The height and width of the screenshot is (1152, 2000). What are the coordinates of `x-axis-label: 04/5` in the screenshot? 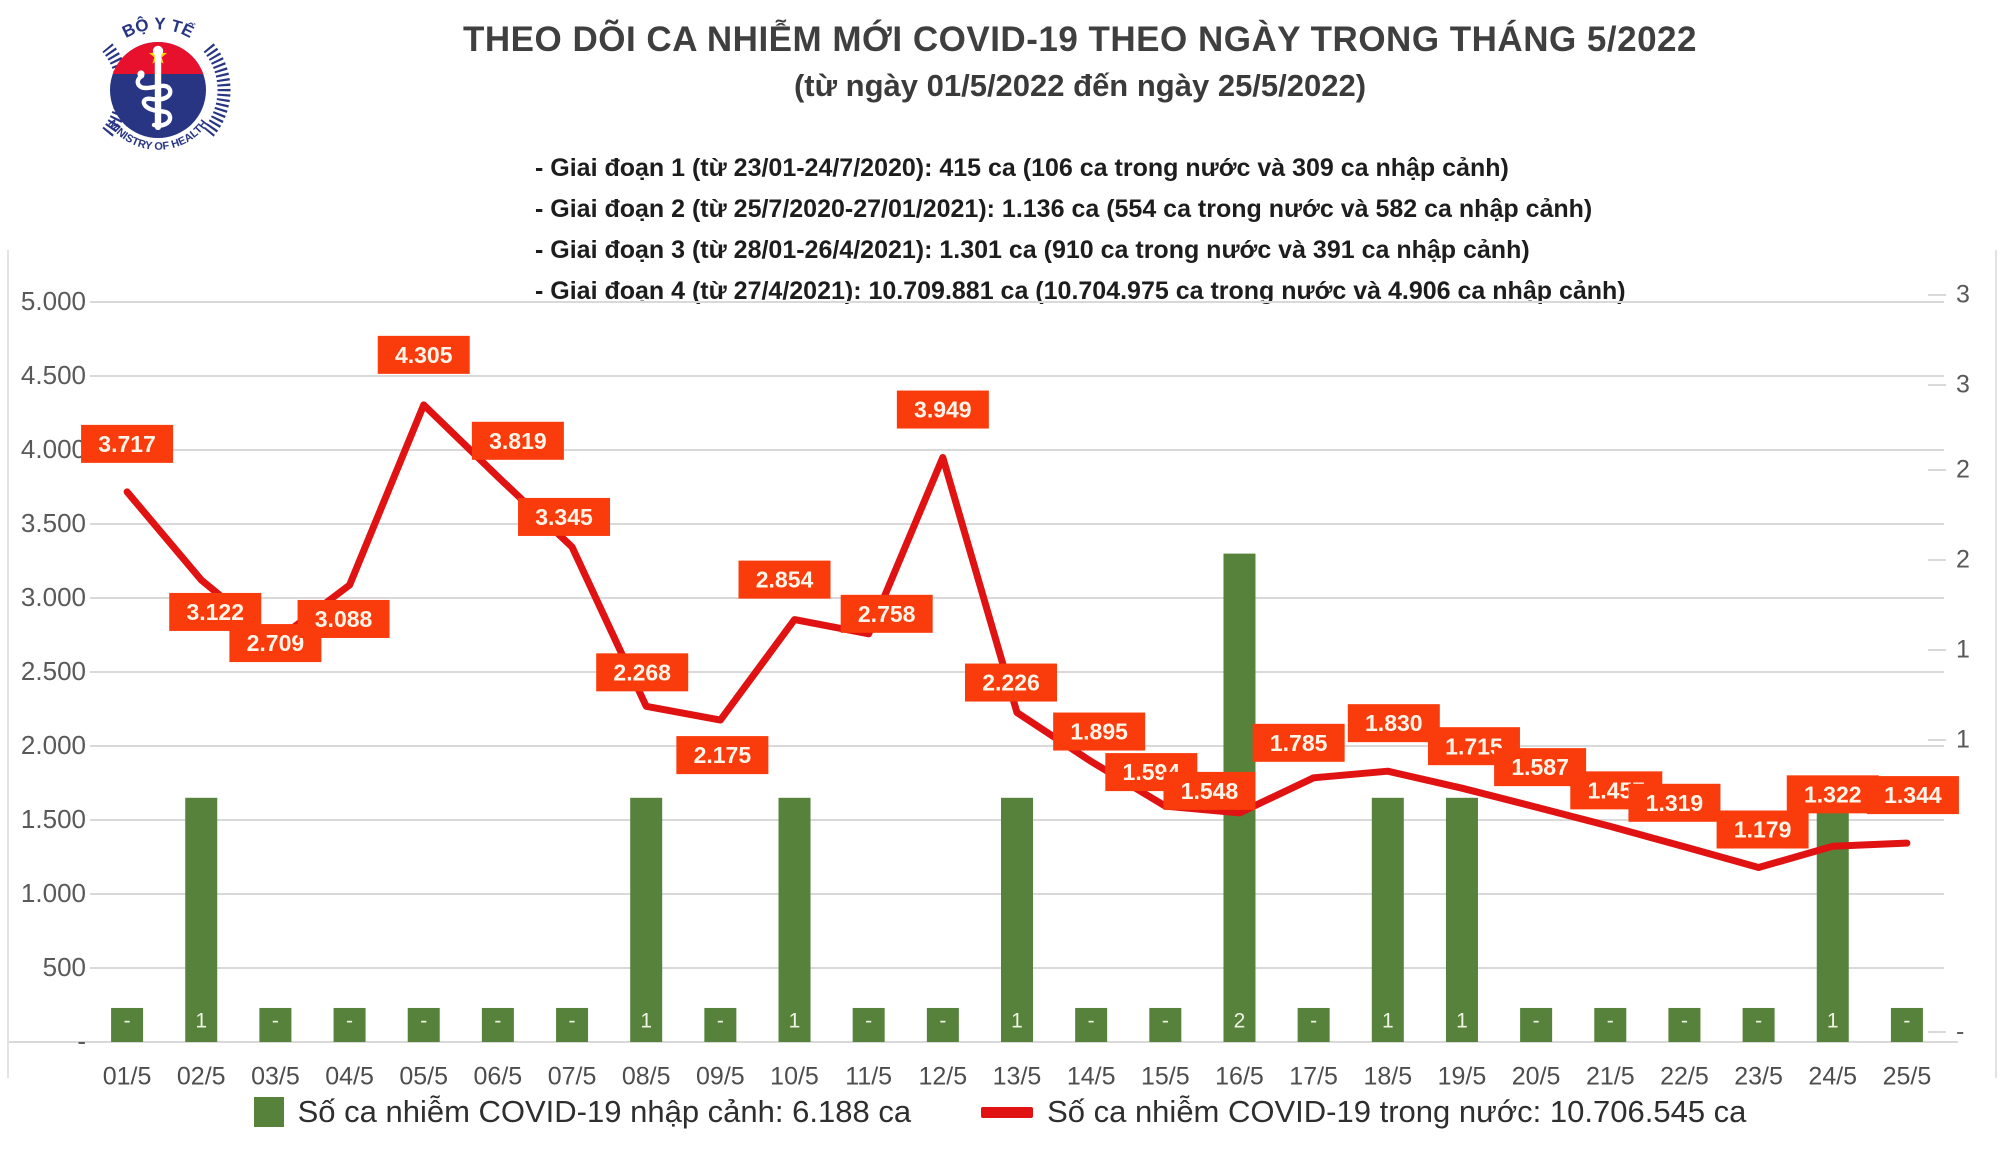 It's located at (349, 1077).